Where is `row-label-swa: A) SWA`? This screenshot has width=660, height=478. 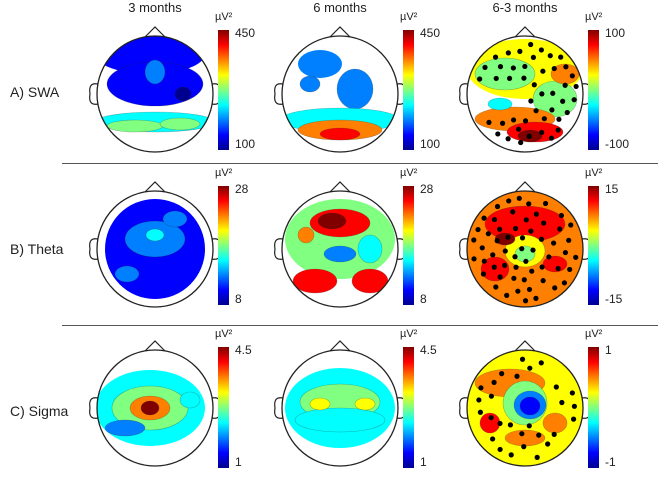
row-label-swa: A) SWA is located at coordinates (35, 92).